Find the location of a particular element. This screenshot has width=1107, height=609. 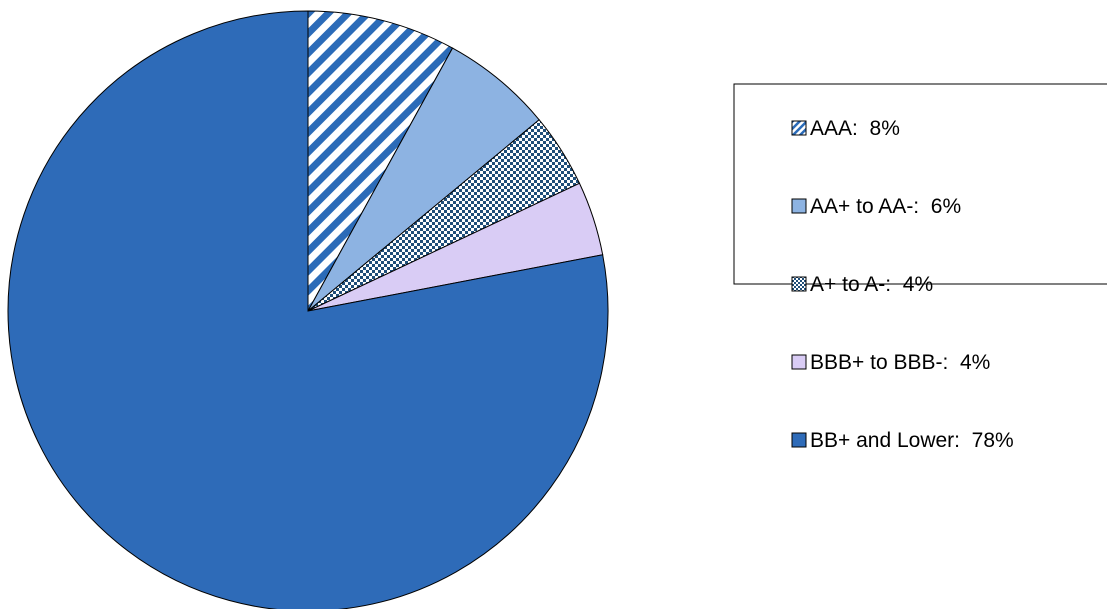

legend-label-bbb-to-bbb: BBB+ to BBB-: 4% is located at coordinates (900, 362).